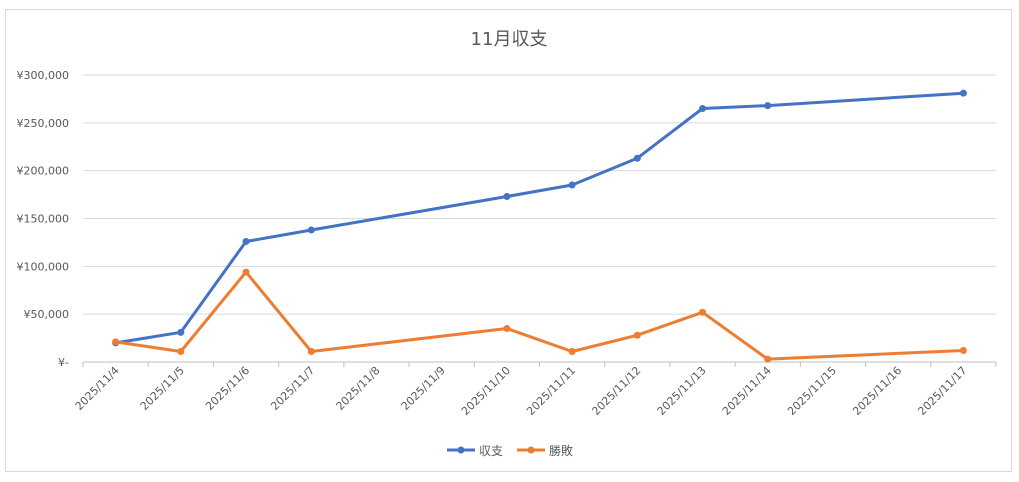 The image size is (1019, 482). What do you see at coordinates (747, 391) in the screenshot?
I see `x-tick-label: 2025/11/14` at bounding box center [747, 391].